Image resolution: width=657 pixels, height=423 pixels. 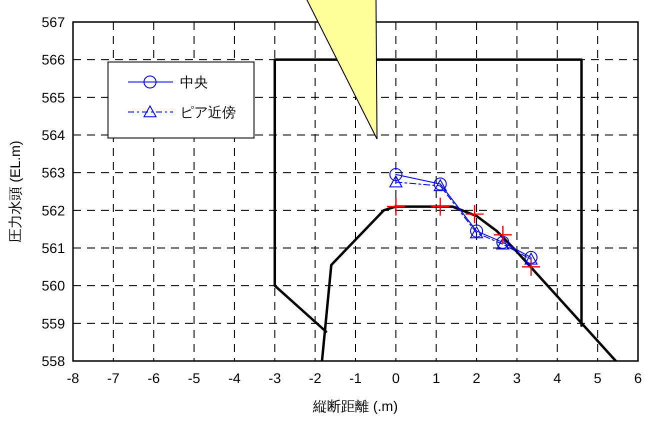 I want to click on x-axis-title: 縦断距離 (.m), so click(x=355, y=406).